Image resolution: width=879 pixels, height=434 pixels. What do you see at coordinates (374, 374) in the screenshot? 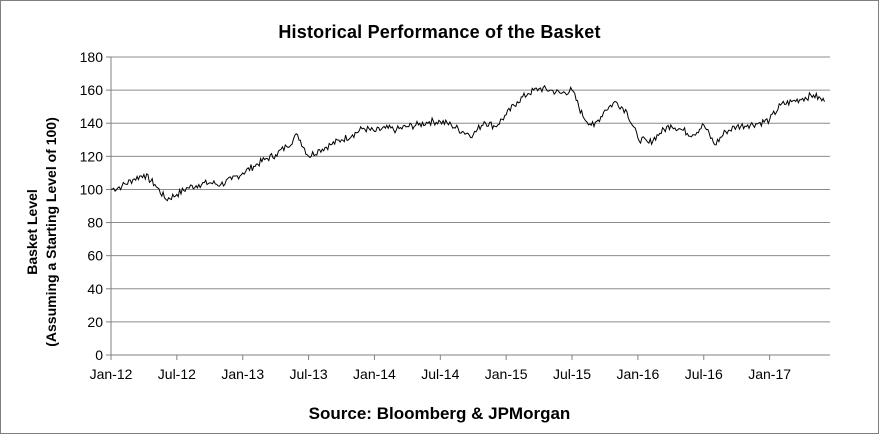
I see `x-tick-label: Jan-14` at bounding box center [374, 374].